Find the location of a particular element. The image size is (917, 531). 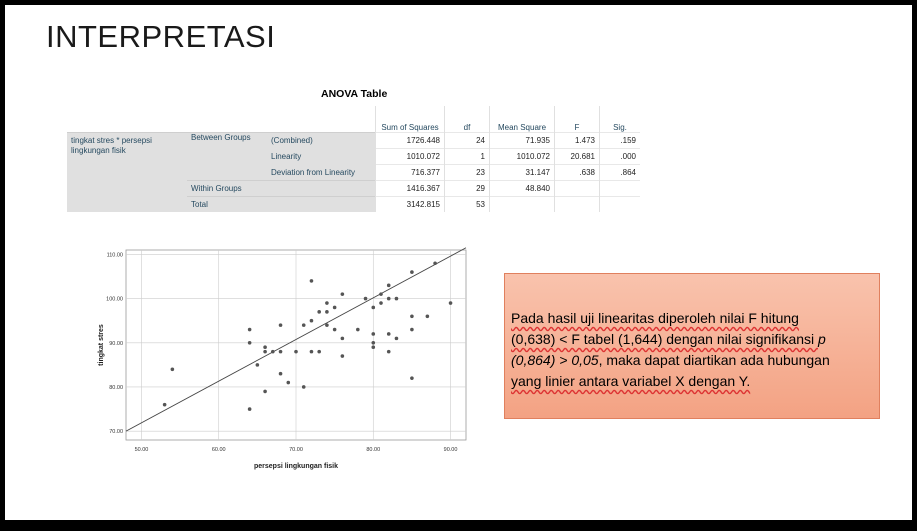

table-row: Within Groups 1416.367 29 48.840 is located at coordinates (353, 188).